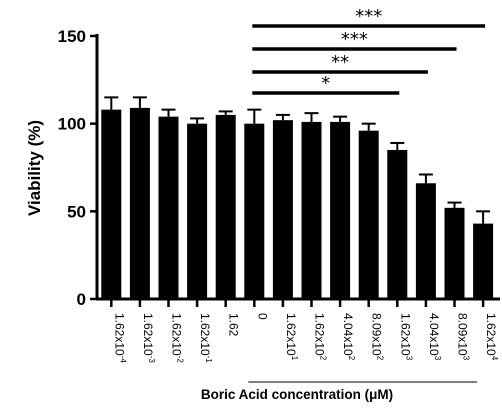 Image resolution: width=502 pixels, height=408 pixels. Describe the element at coordinates (177, 338) in the screenshot. I see `x-tick-label: 1.62x10-2` at that location.